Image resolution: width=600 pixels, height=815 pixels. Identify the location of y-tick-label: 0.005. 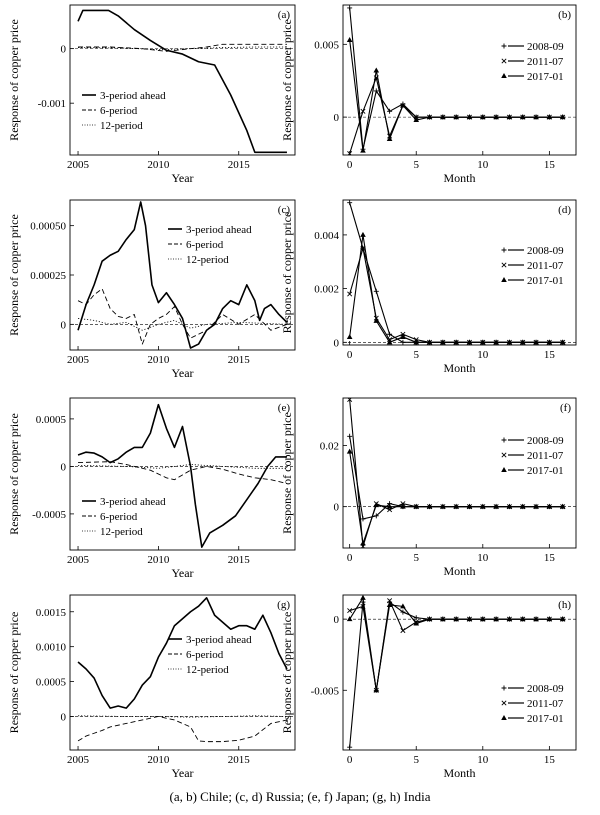
(326, 45).